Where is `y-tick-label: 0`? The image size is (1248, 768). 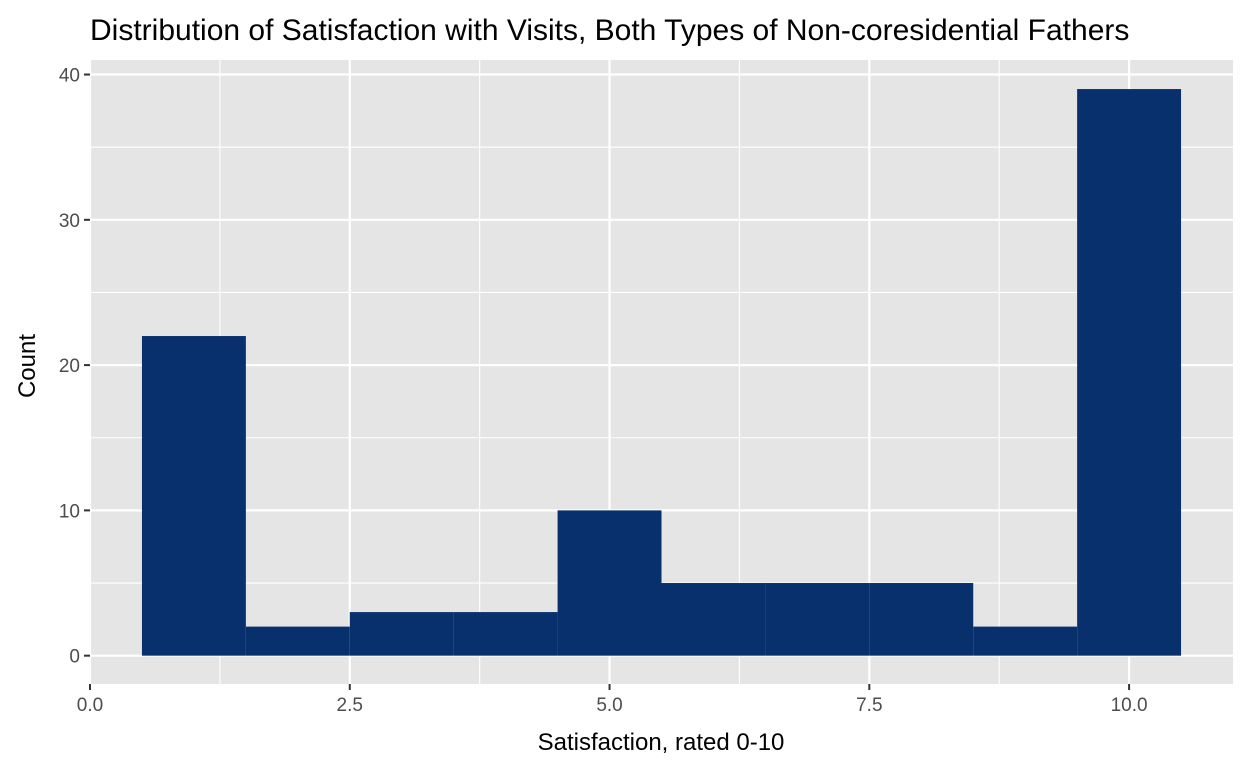 y-tick-label: 0 is located at coordinates (74, 657).